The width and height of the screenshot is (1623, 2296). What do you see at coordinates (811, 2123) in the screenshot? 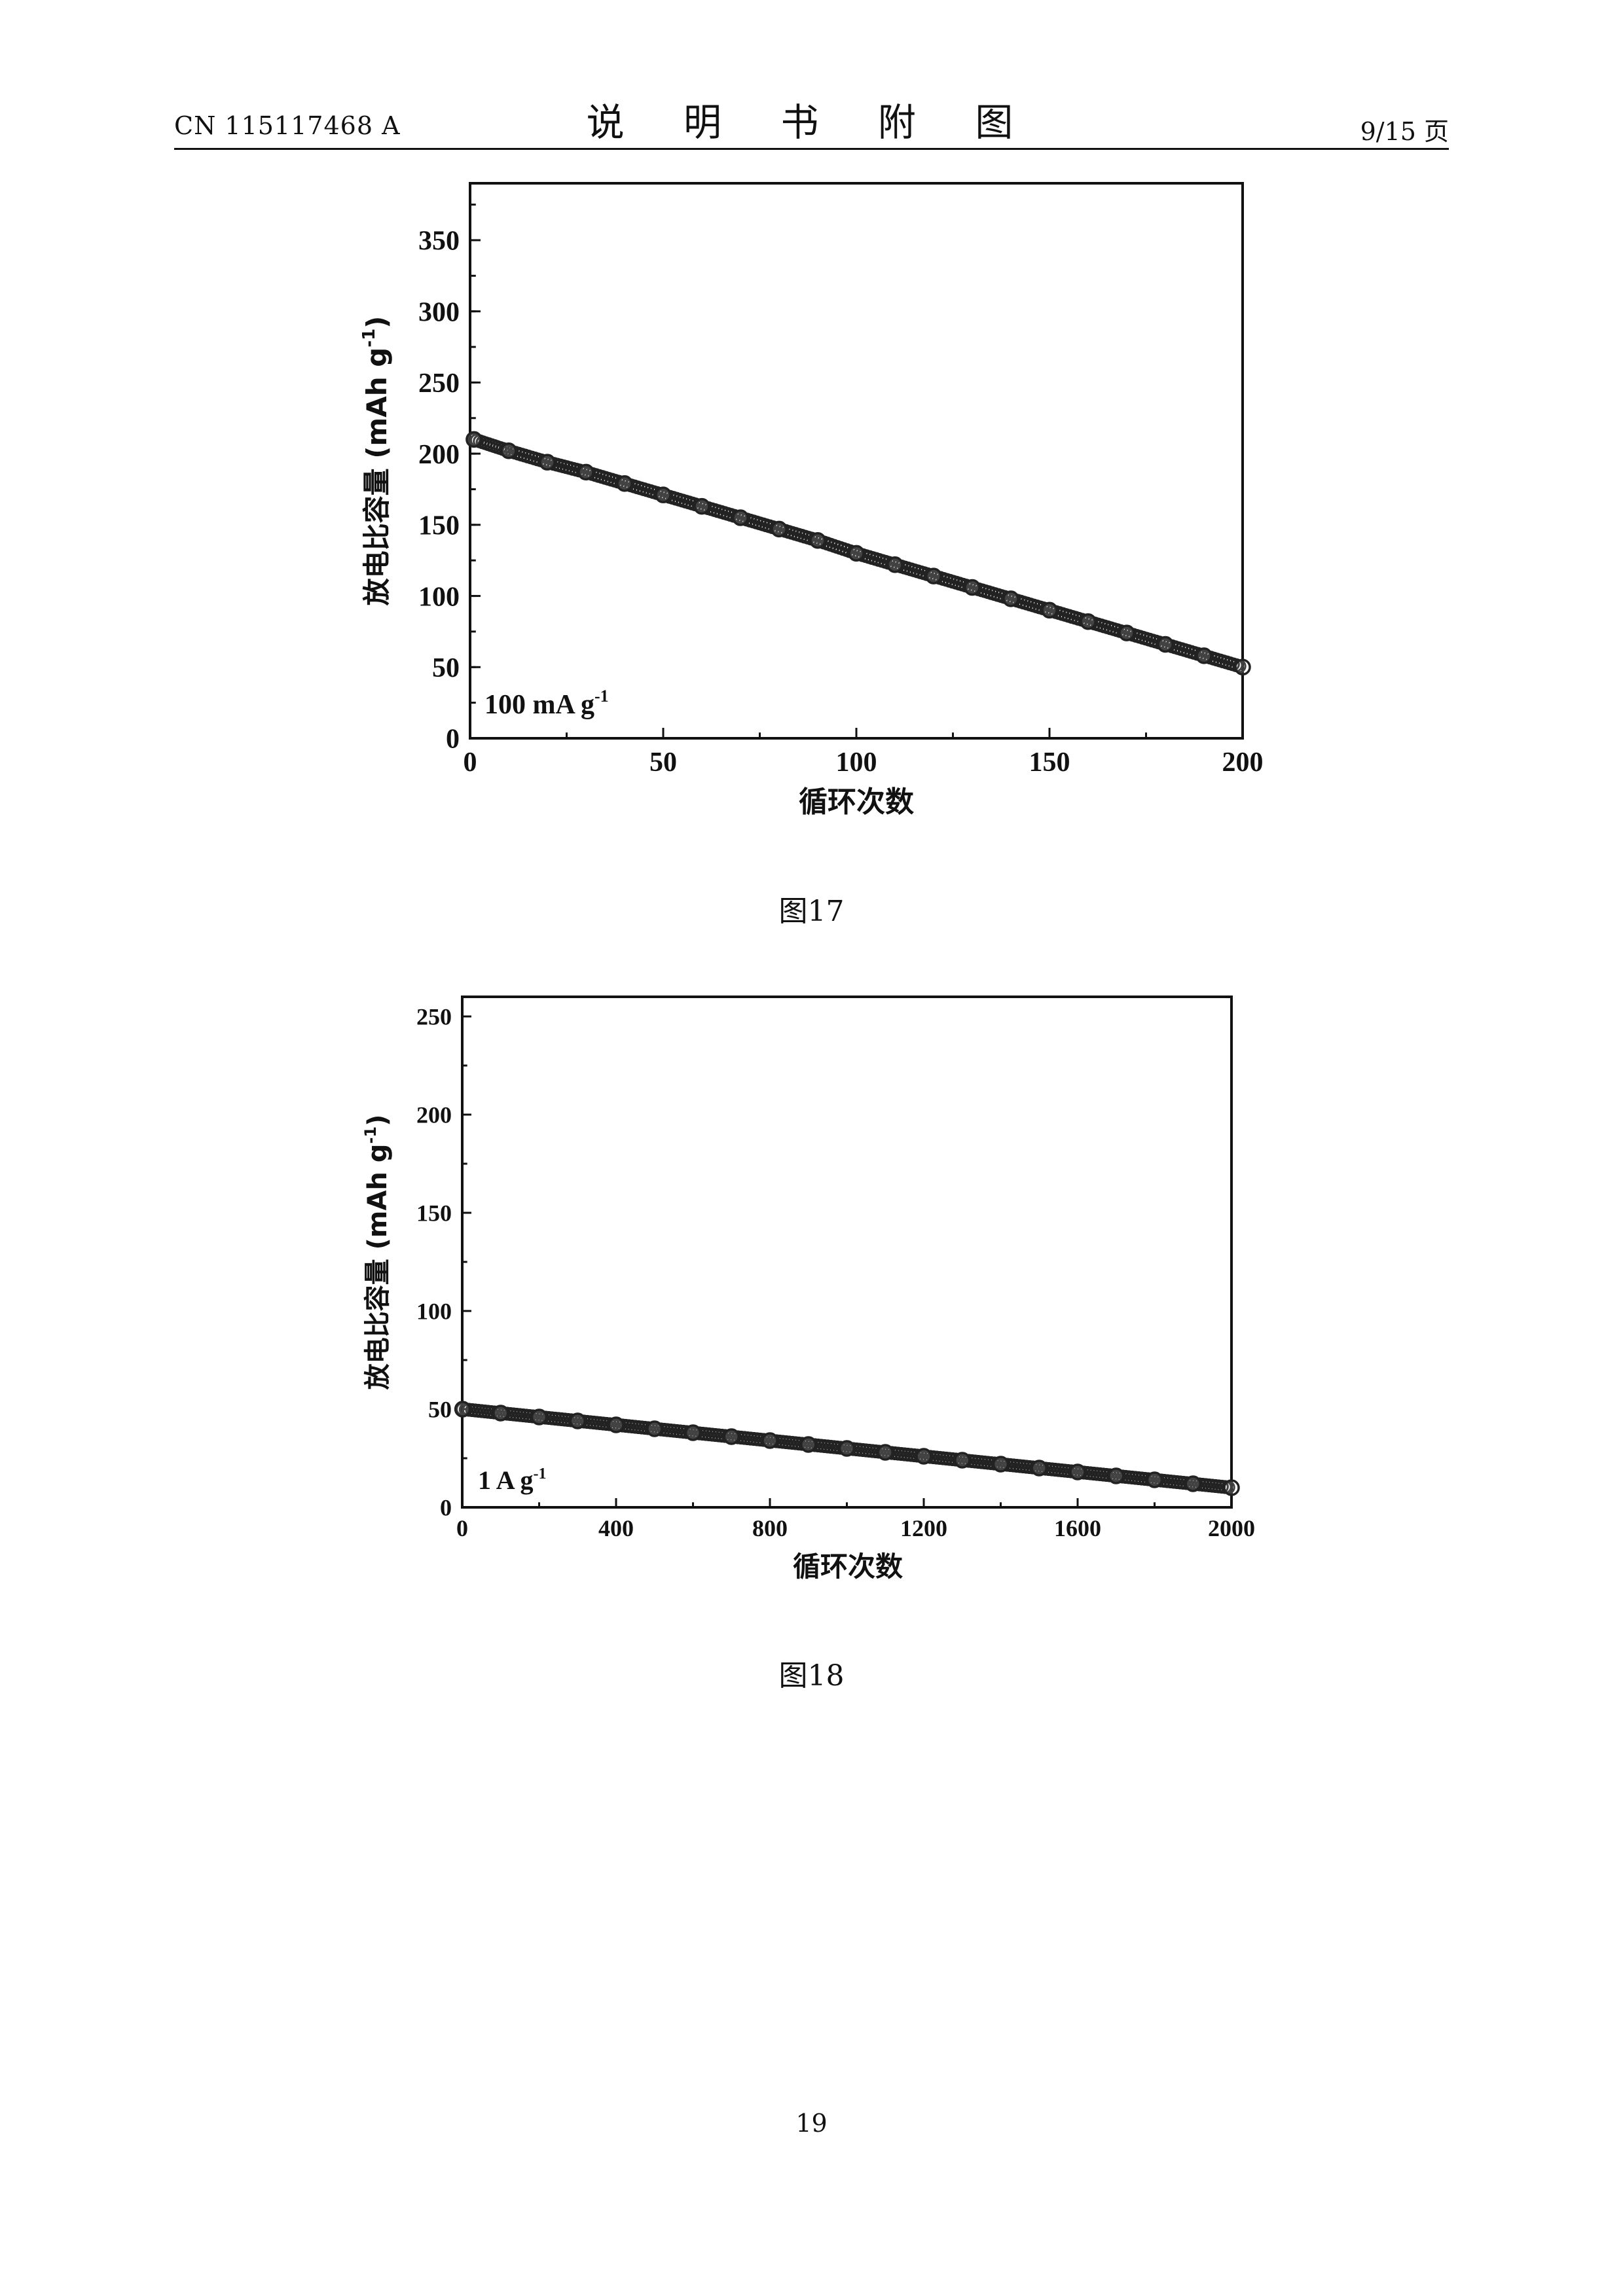
I see `page-number: 19` at bounding box center [811, 2123].